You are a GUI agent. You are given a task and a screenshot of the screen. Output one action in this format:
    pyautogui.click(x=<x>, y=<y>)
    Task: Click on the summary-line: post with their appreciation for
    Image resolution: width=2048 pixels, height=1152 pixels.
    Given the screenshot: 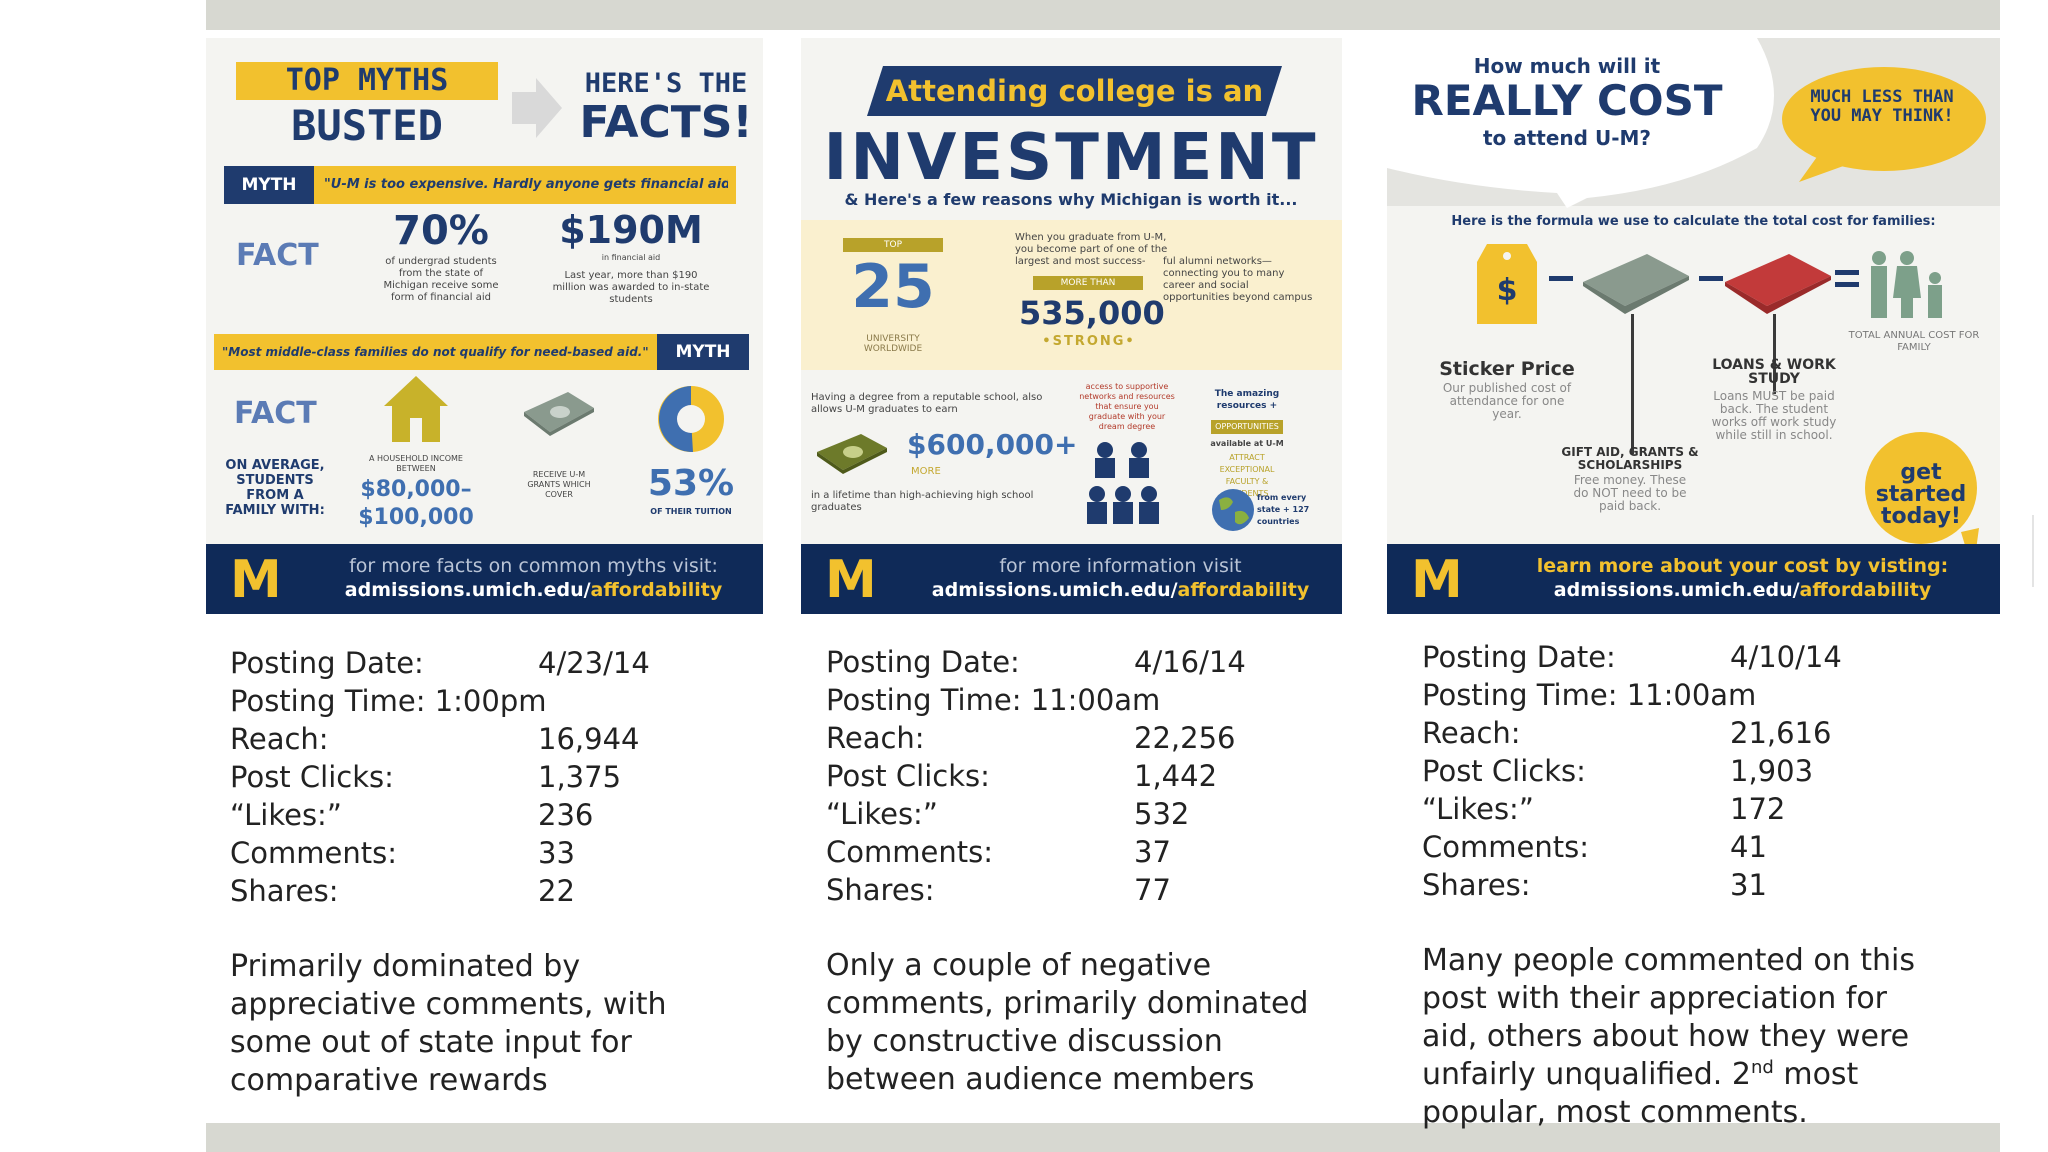 What is the action you would take?
    pyautogui.click(x=1655, y=998)
    